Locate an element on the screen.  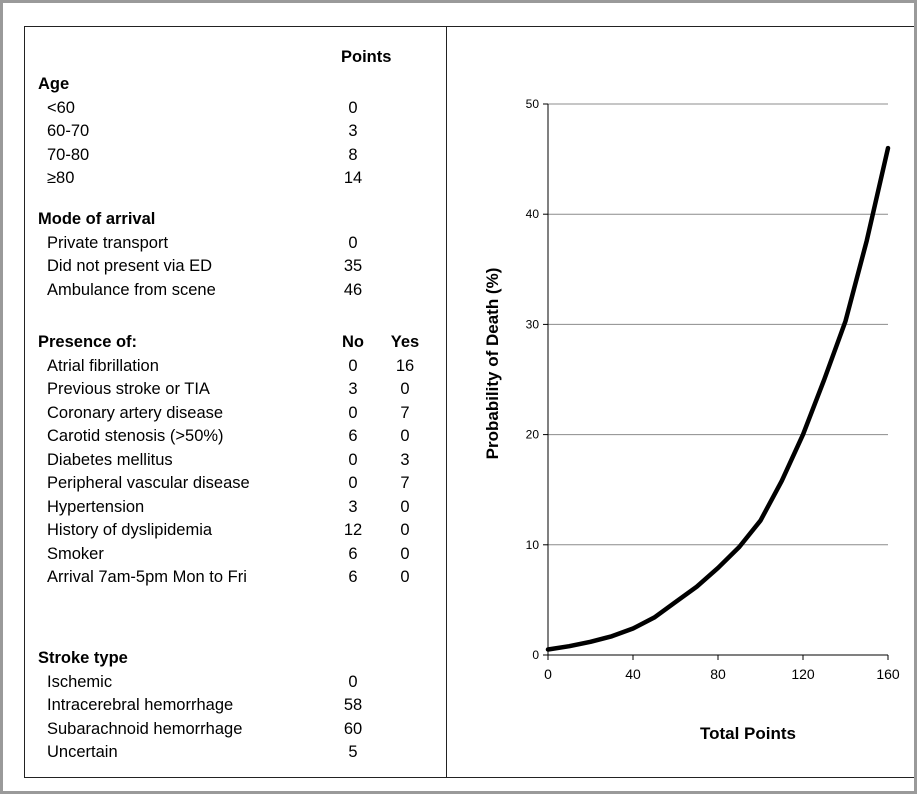
panel-divider is located at coordinates (446, 402).